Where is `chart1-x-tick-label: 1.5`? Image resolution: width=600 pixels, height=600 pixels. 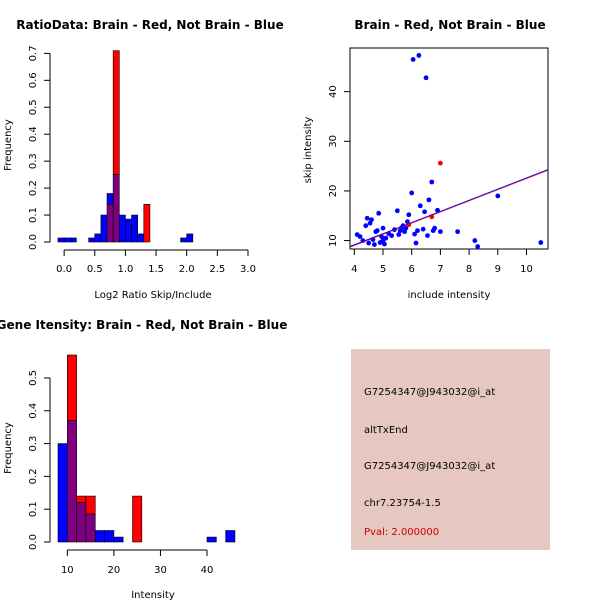 chart1-x-tick-label: 1.5 is located at coordinates (156, 269).